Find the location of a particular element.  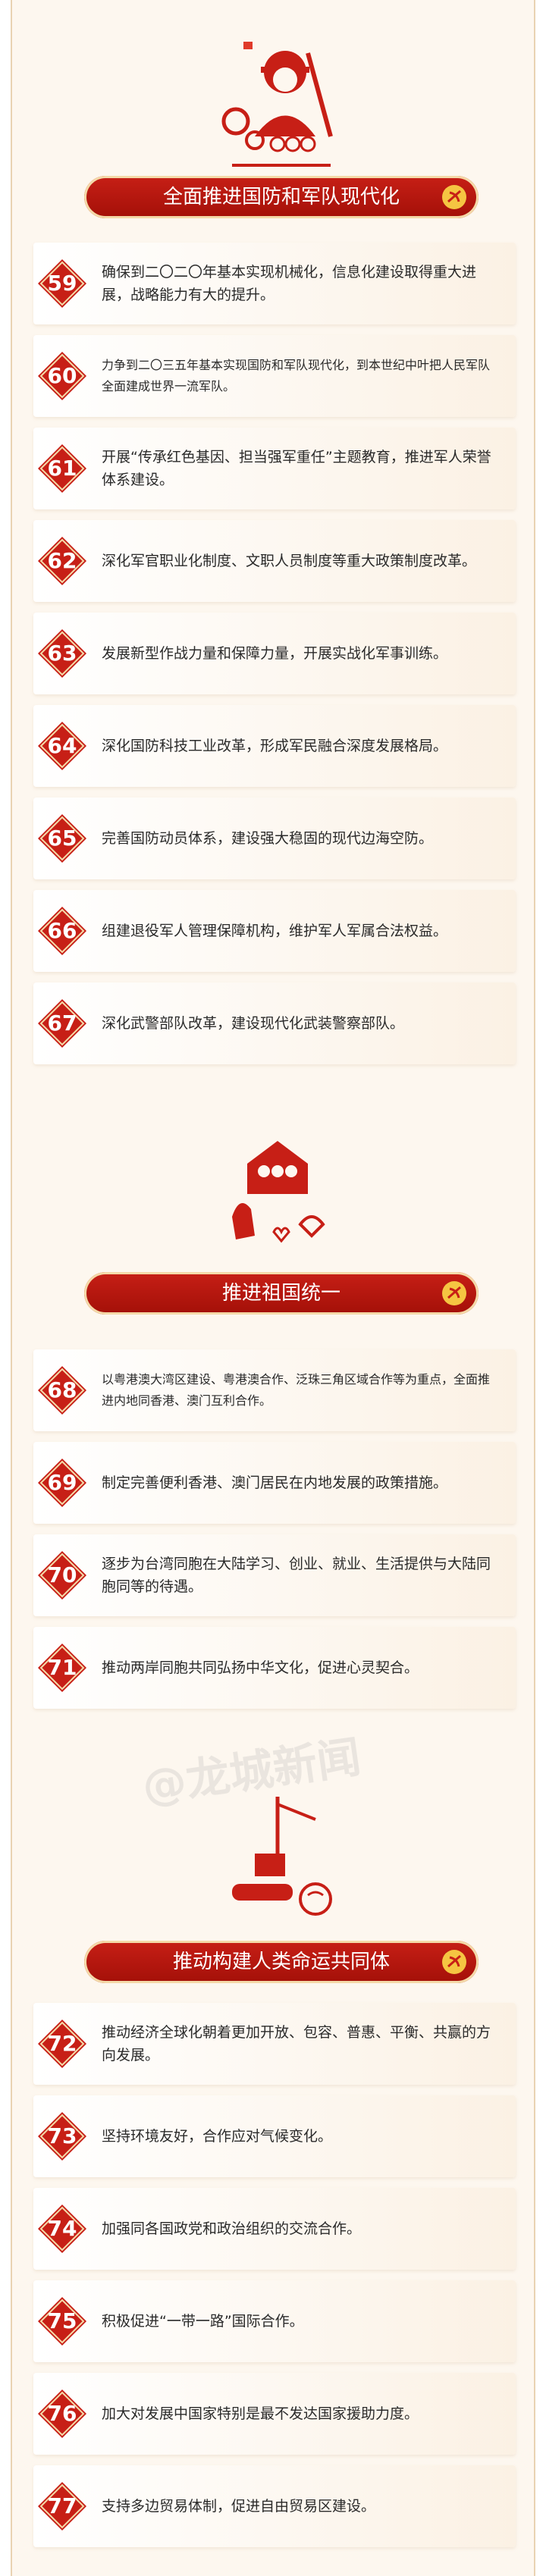

item-number: 59 is located at coordinates (62, 283).